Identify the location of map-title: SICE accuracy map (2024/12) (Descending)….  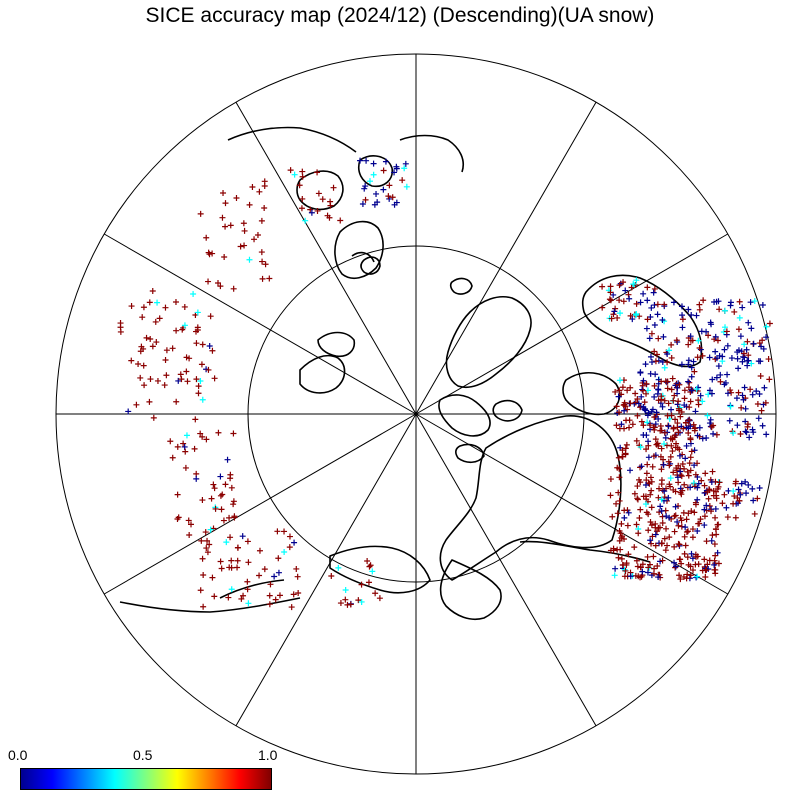
(400, 15).